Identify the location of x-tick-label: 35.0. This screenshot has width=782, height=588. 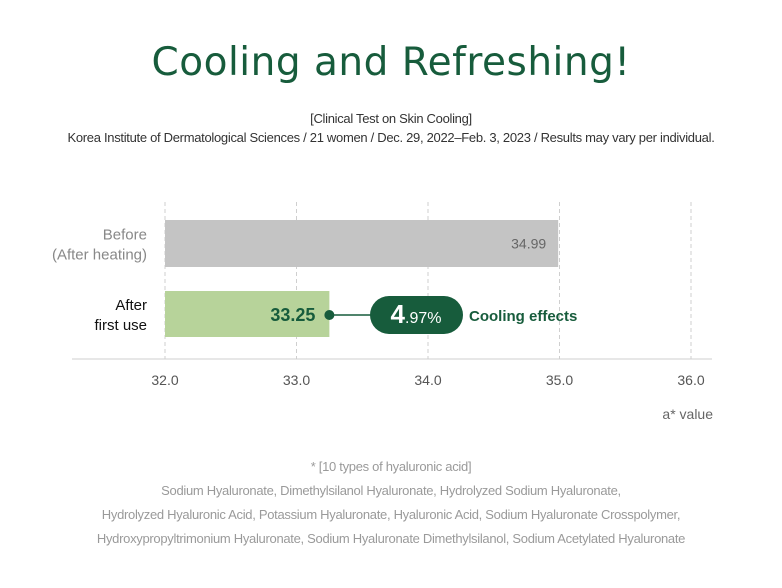
(559, 380).